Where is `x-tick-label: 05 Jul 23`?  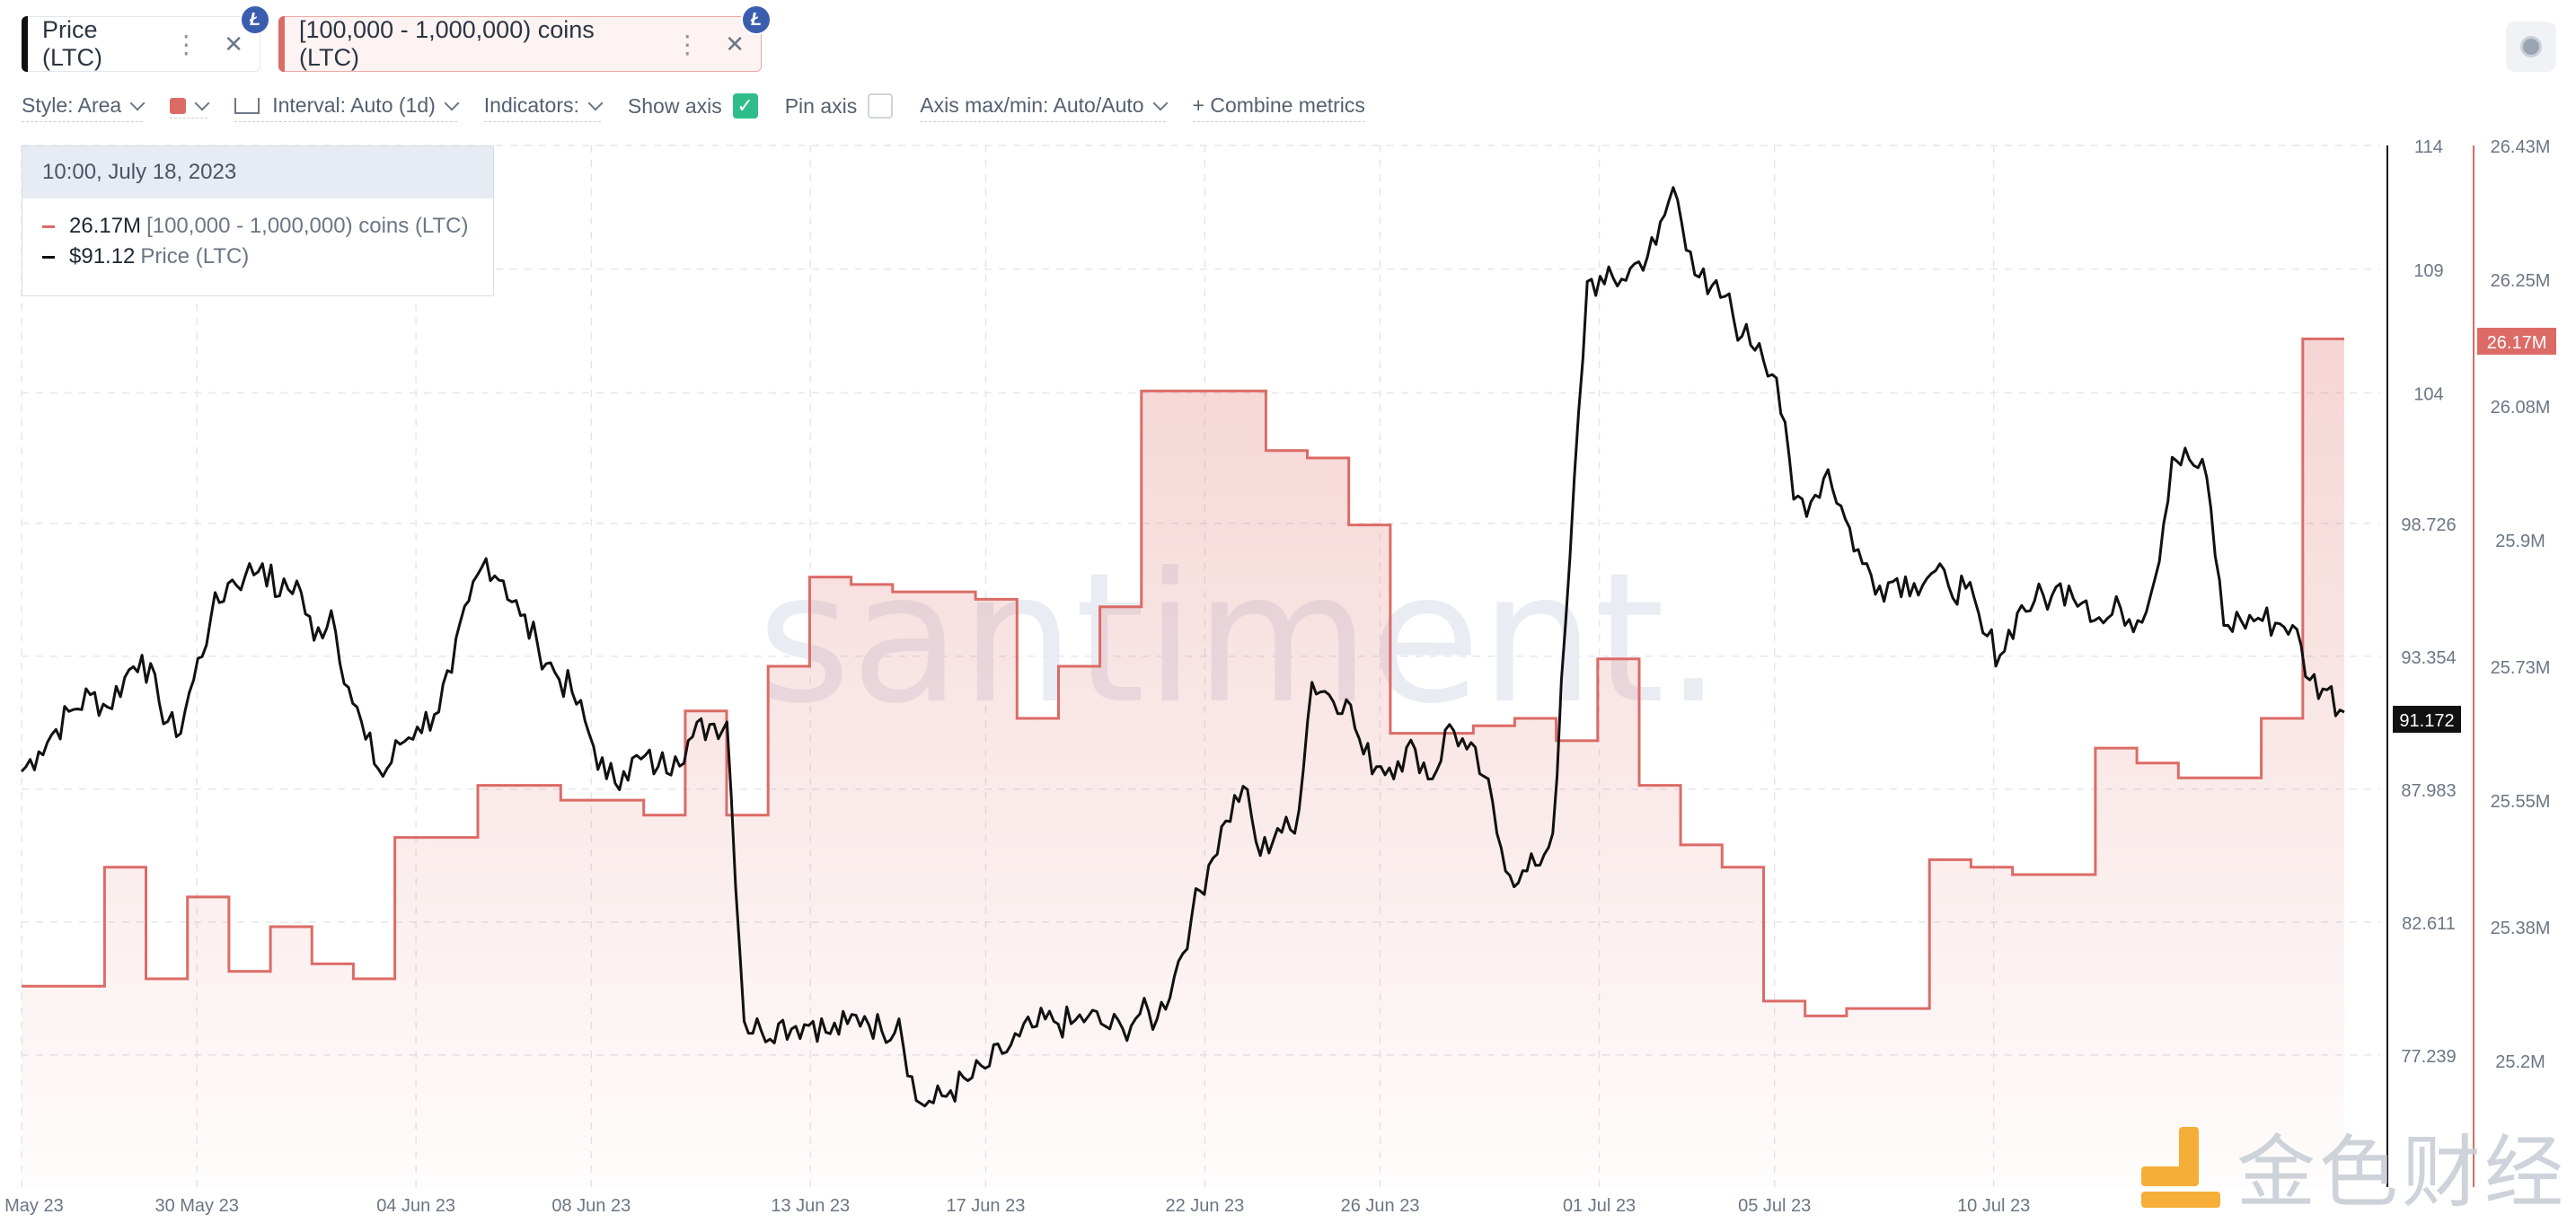 x-tick-label: 05 Jul 23 is located at coordinates (1774, 1206).